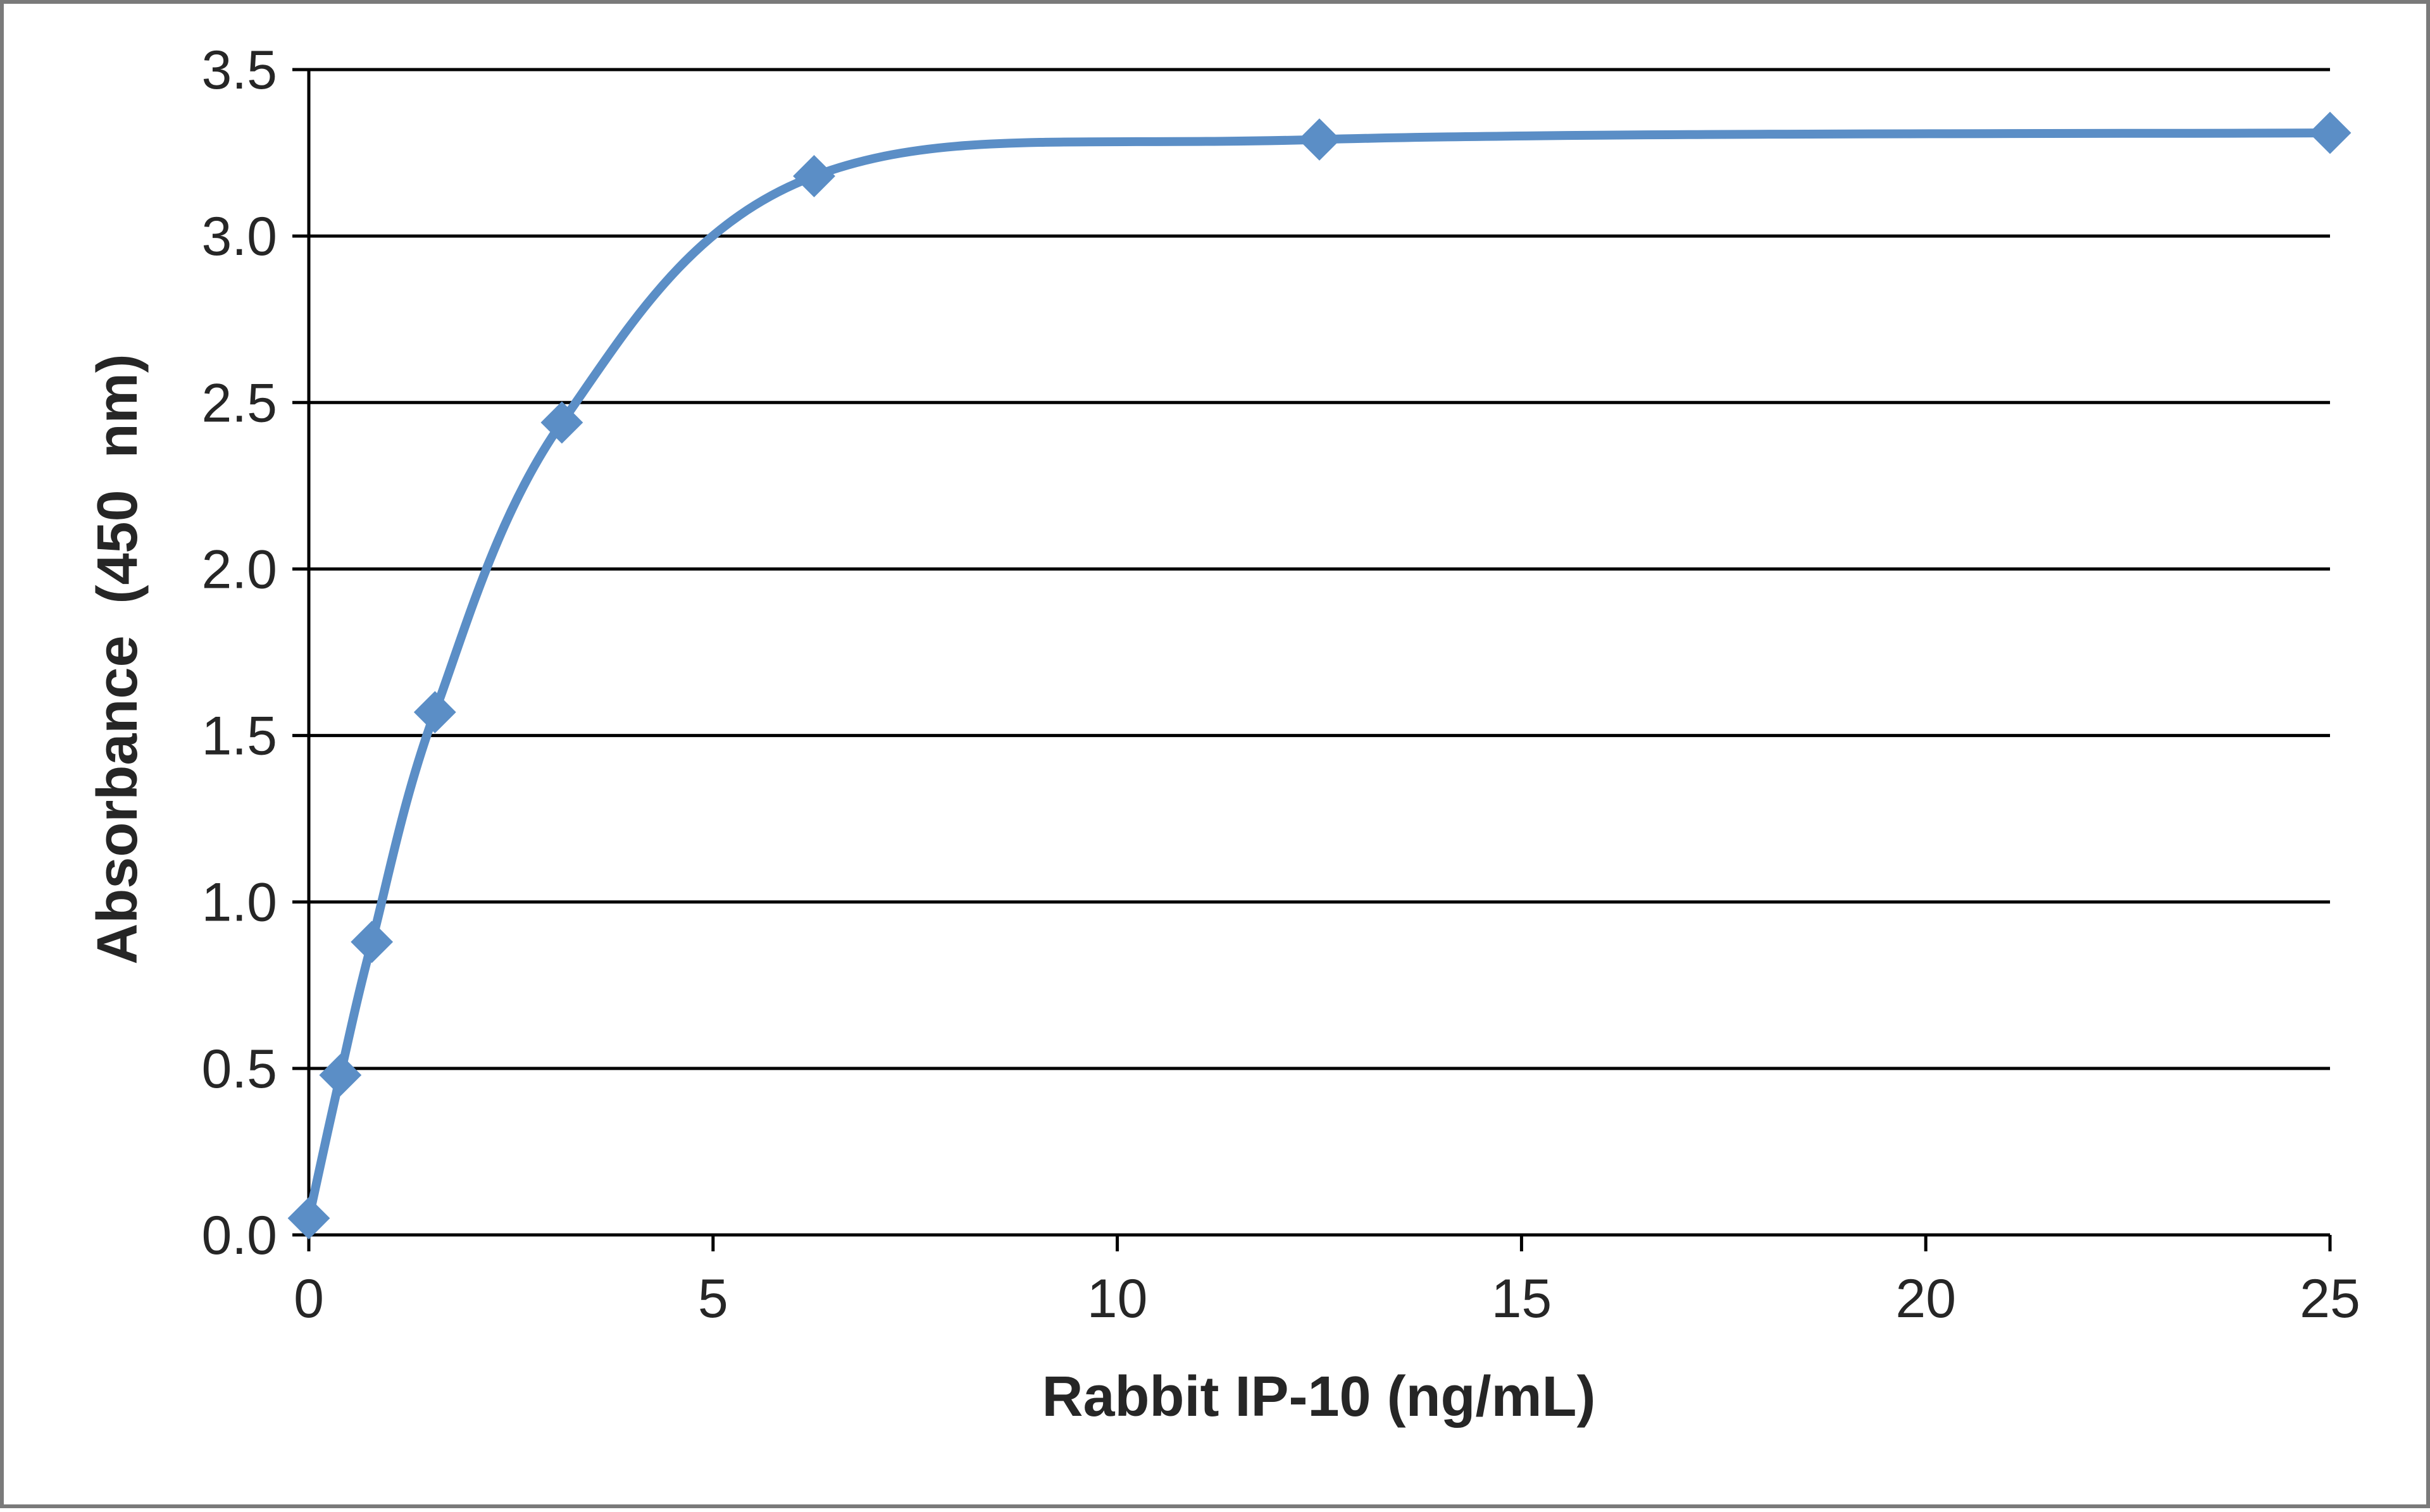 The image size is (2430, 1512). I want to click on x-tick-label: 5, so click(713, 1299).